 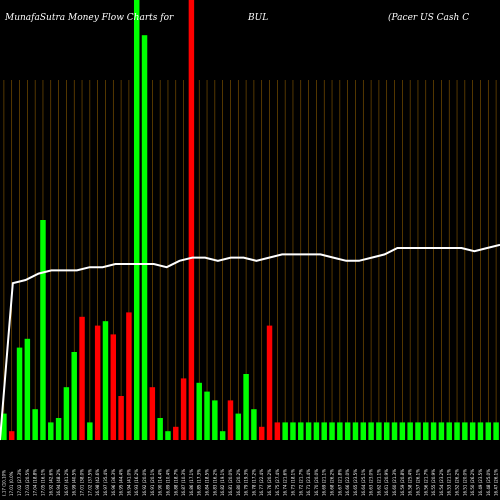 What do you see at coordinates (433, 482) in the screenshot?
I see `tick-label: 16.55 (20.9%` at bounding box center [433, 482].